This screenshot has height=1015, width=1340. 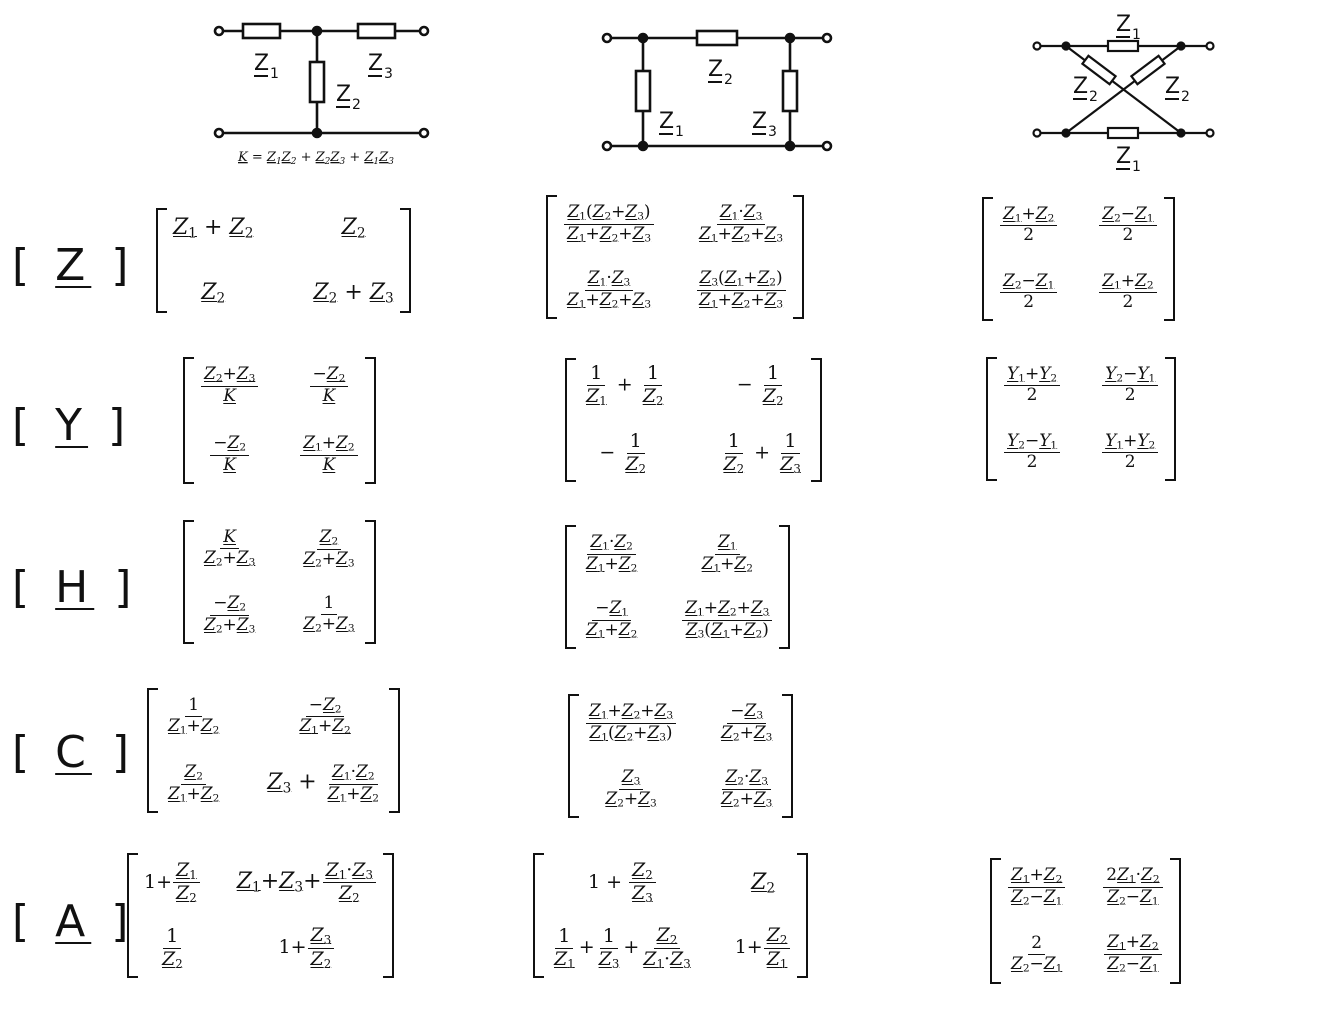 What do you see at coordinates (315, 158) in the screenshot?
I see `k-formula: K = Z1Z2 + Z2Z3 + Z1Z3` at bounding box center [315, 158].